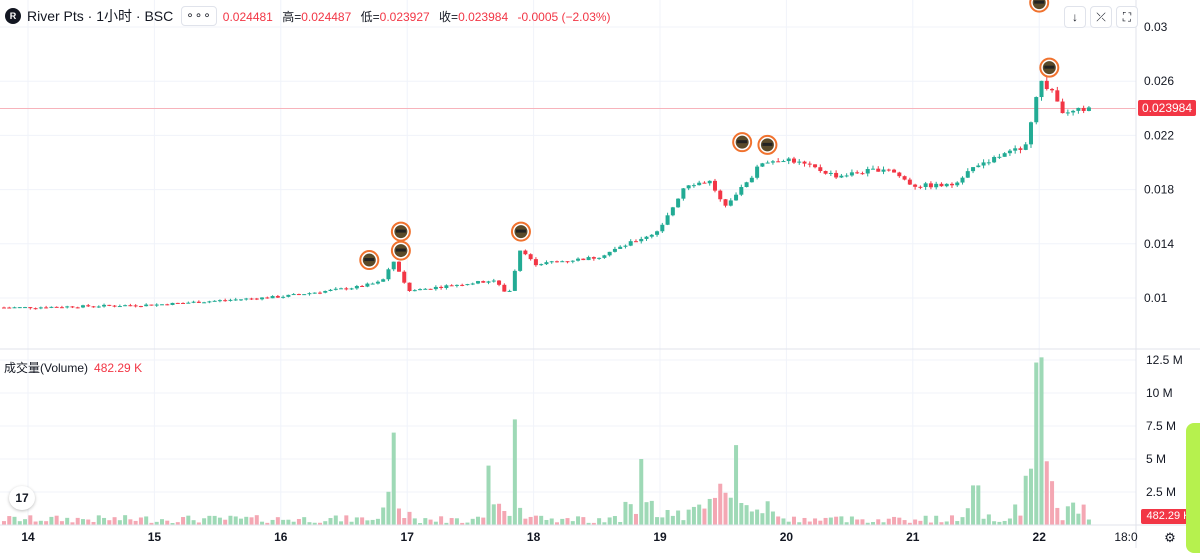 Image resolution: width=1200 pixels, height=558 pixels. I want to click on current-price-tag: 0.023984, so click(1167, 108).